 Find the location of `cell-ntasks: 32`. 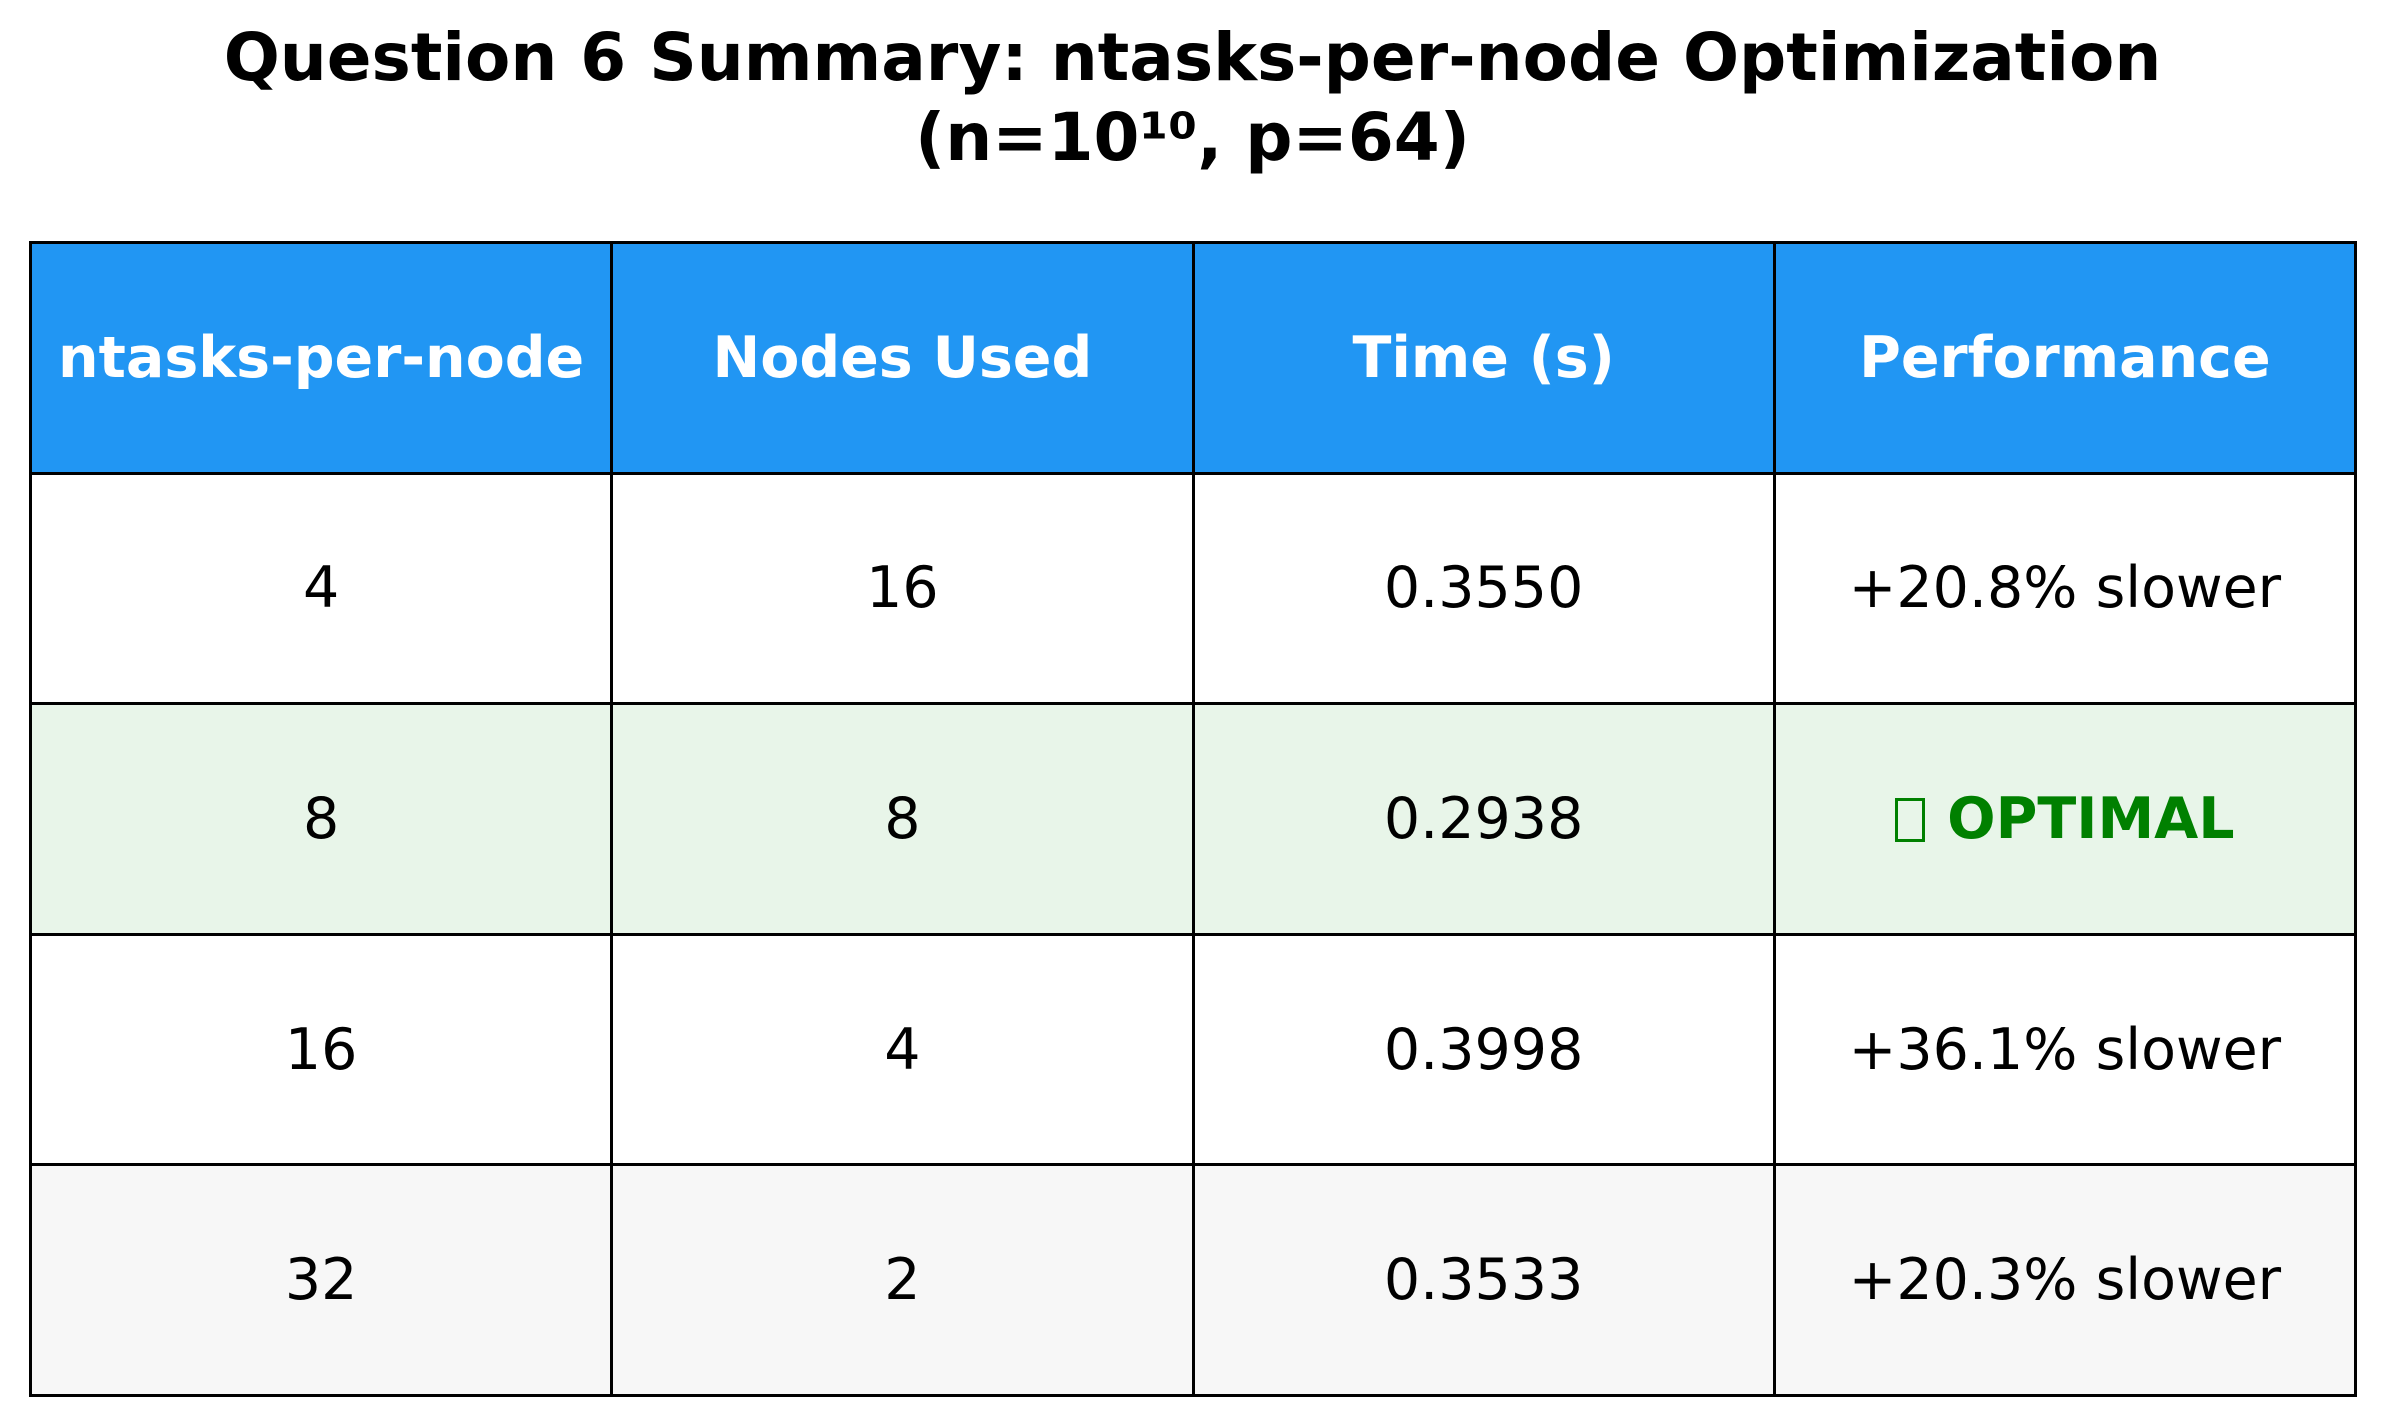

cell-ntasks: 32 is located at coordinates (321, 1280).